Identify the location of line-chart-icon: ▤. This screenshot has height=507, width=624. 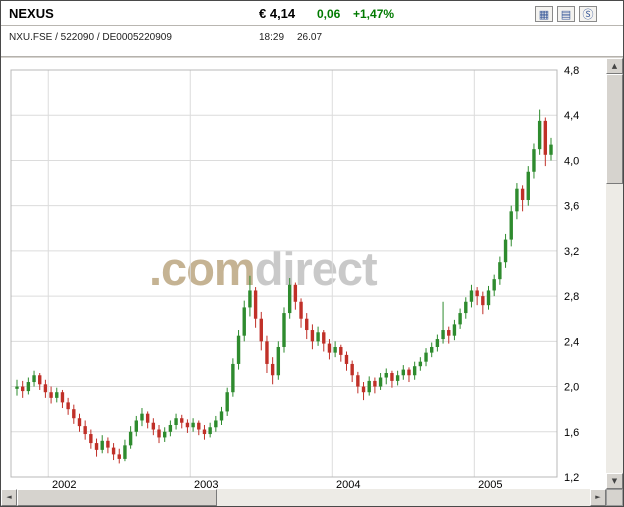
(566, 14).